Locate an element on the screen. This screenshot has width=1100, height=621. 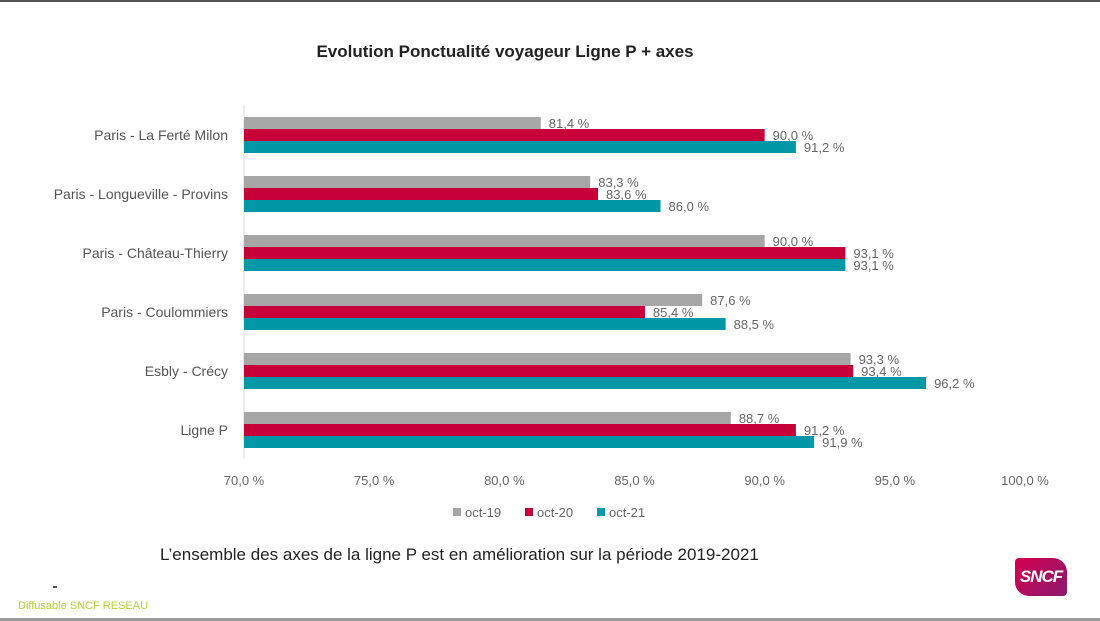
data-label: 93,4 % is located at coordinates (881, 371).